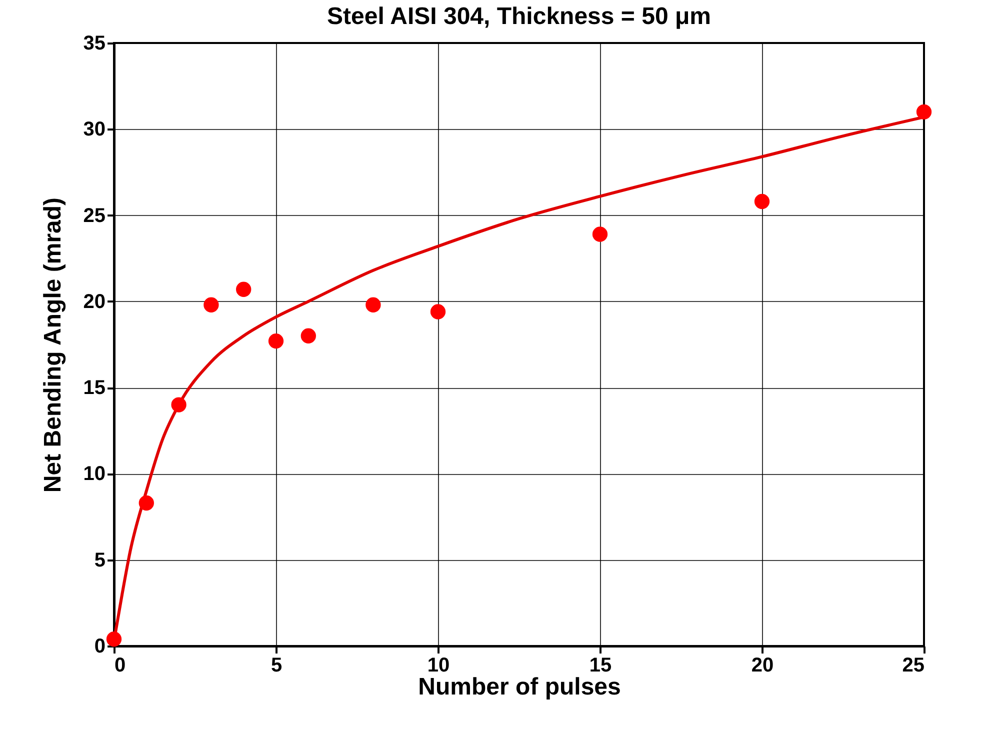  Describe the element at coordinates (94, 474) in the screenshot. I see `y-tick-label: 10` at that location.